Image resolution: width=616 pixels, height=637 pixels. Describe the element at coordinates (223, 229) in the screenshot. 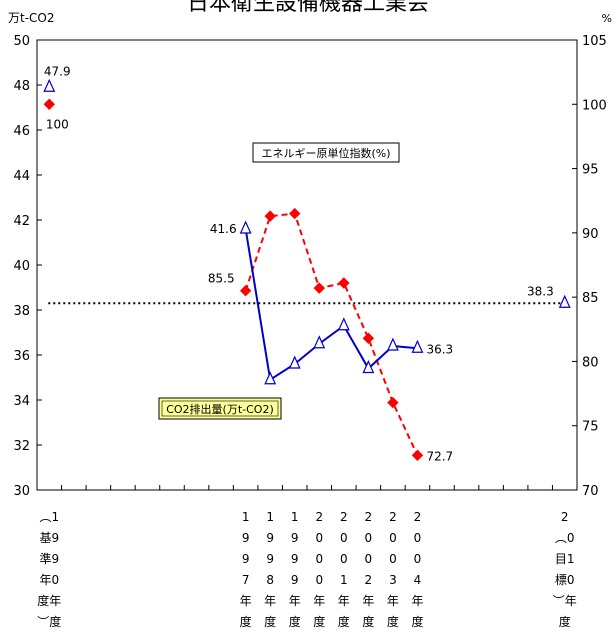

I see `data-label: 41.6` at that location.